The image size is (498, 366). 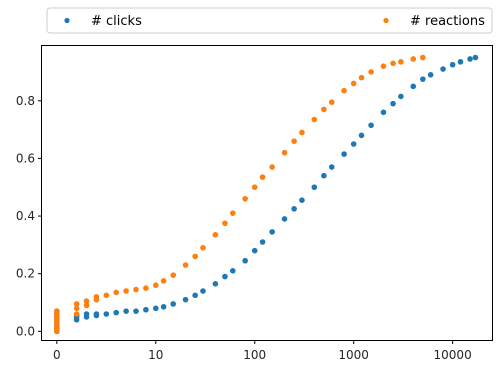 I want to click on legend: # clicks # reactions, so click(x=269, y=20).